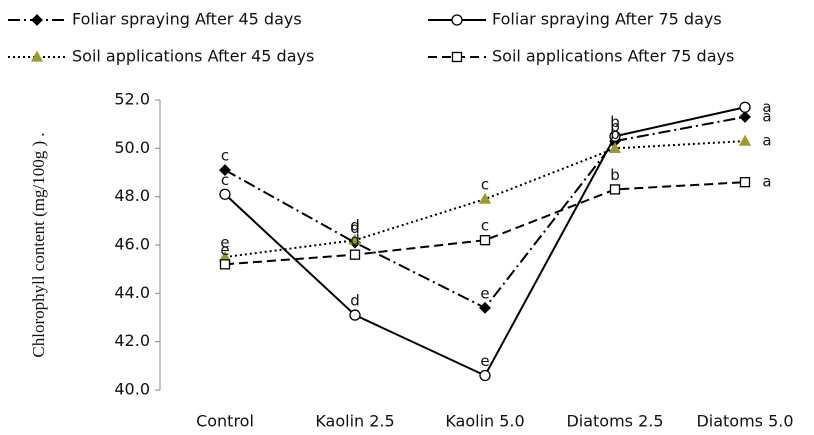  I want to click on legend-label: Foliar spraying After 45 days, so click(187, 19).